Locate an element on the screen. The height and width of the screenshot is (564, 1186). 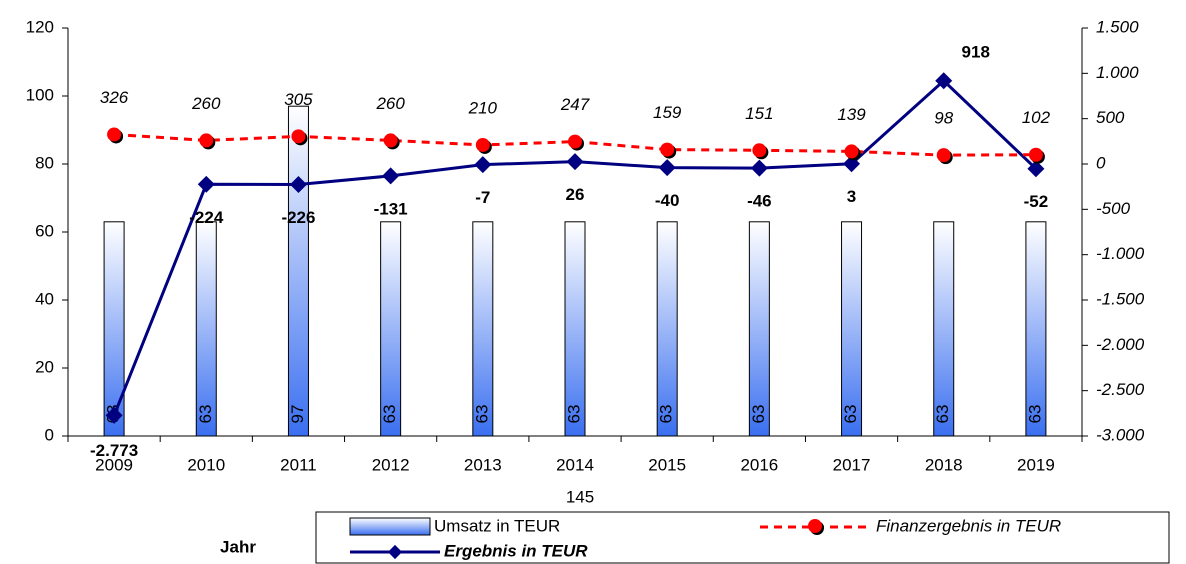
data-label: 98 is located at coordinates (943, 118).